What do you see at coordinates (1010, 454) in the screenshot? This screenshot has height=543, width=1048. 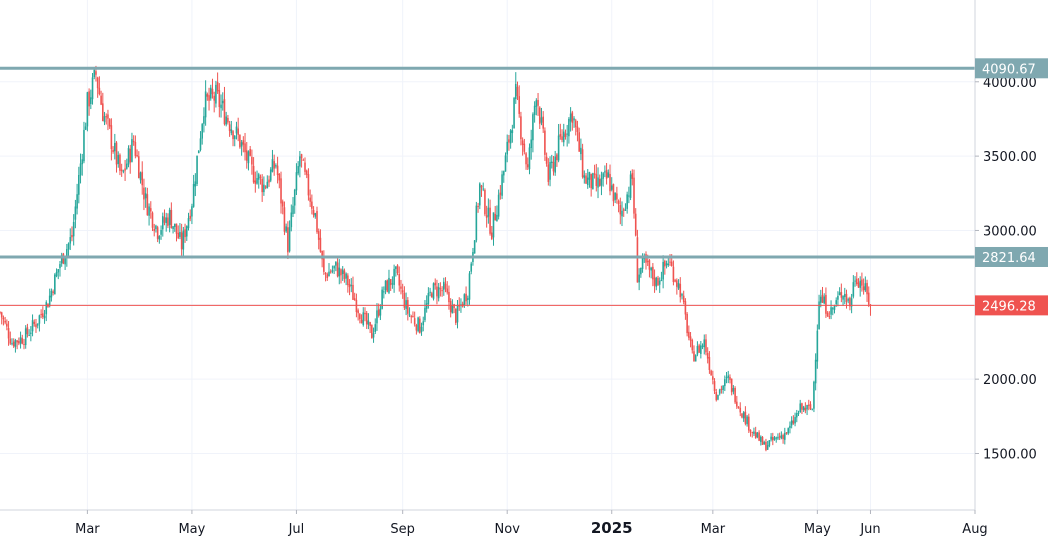 I see `y-tick-label: 1500.00` at bounding box center [1010, 454].